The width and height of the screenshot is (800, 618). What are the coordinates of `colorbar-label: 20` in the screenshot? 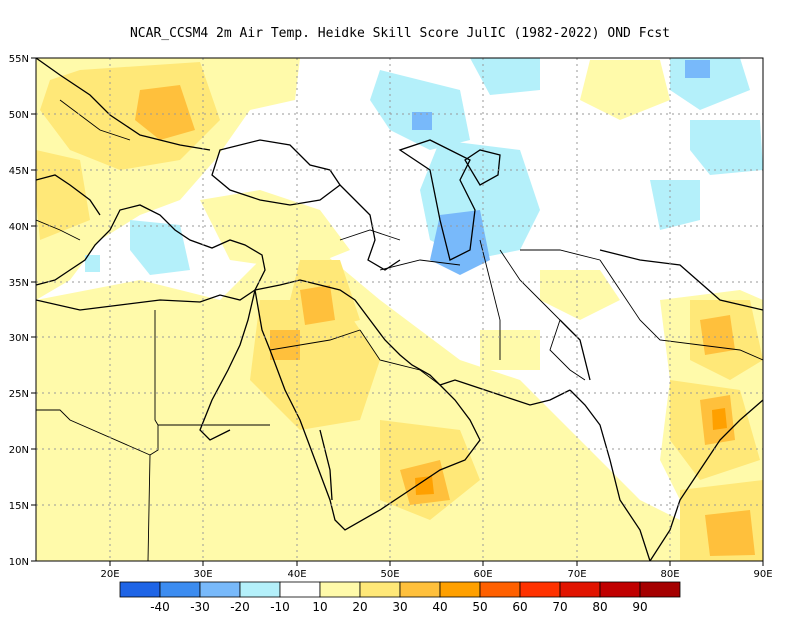 It's located at (359, 607).